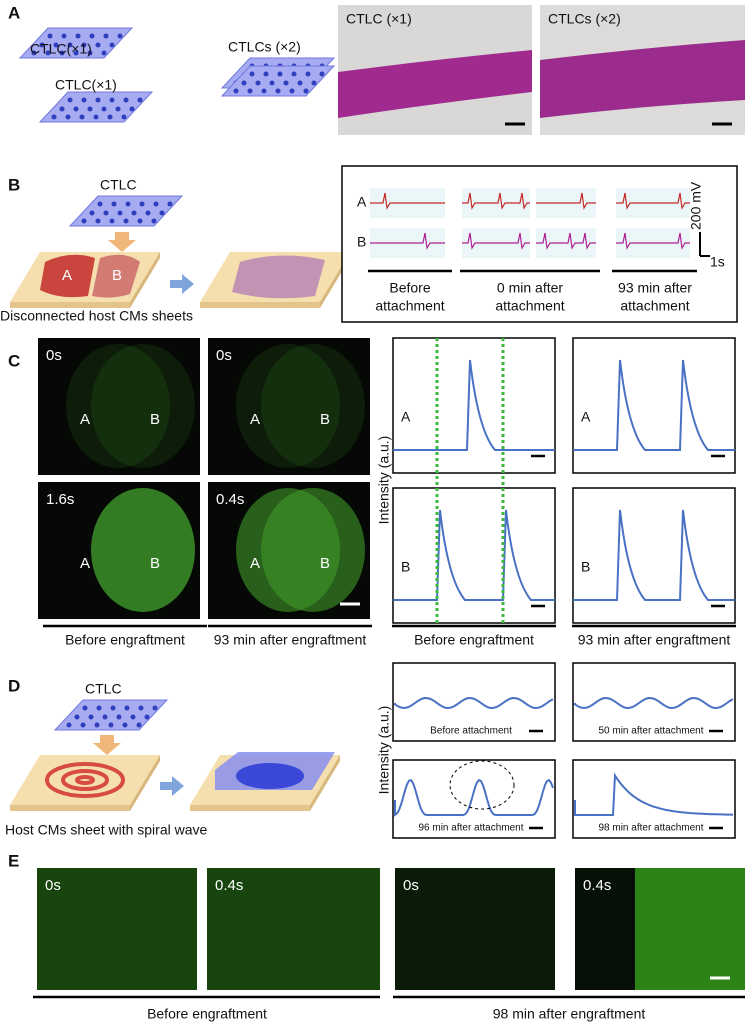  What do you see at coordinates (362, 202) in the screenshot?
I see `row-label: A` at bounding box center [362, 202].